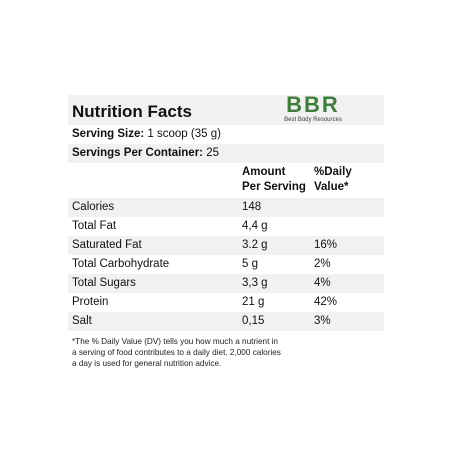  What do you see at coordinates (226, 108) in the screenshot?
I see `title-row: Nutrition Facts BBR Best Body Resources` at bounding box center [226, 108].